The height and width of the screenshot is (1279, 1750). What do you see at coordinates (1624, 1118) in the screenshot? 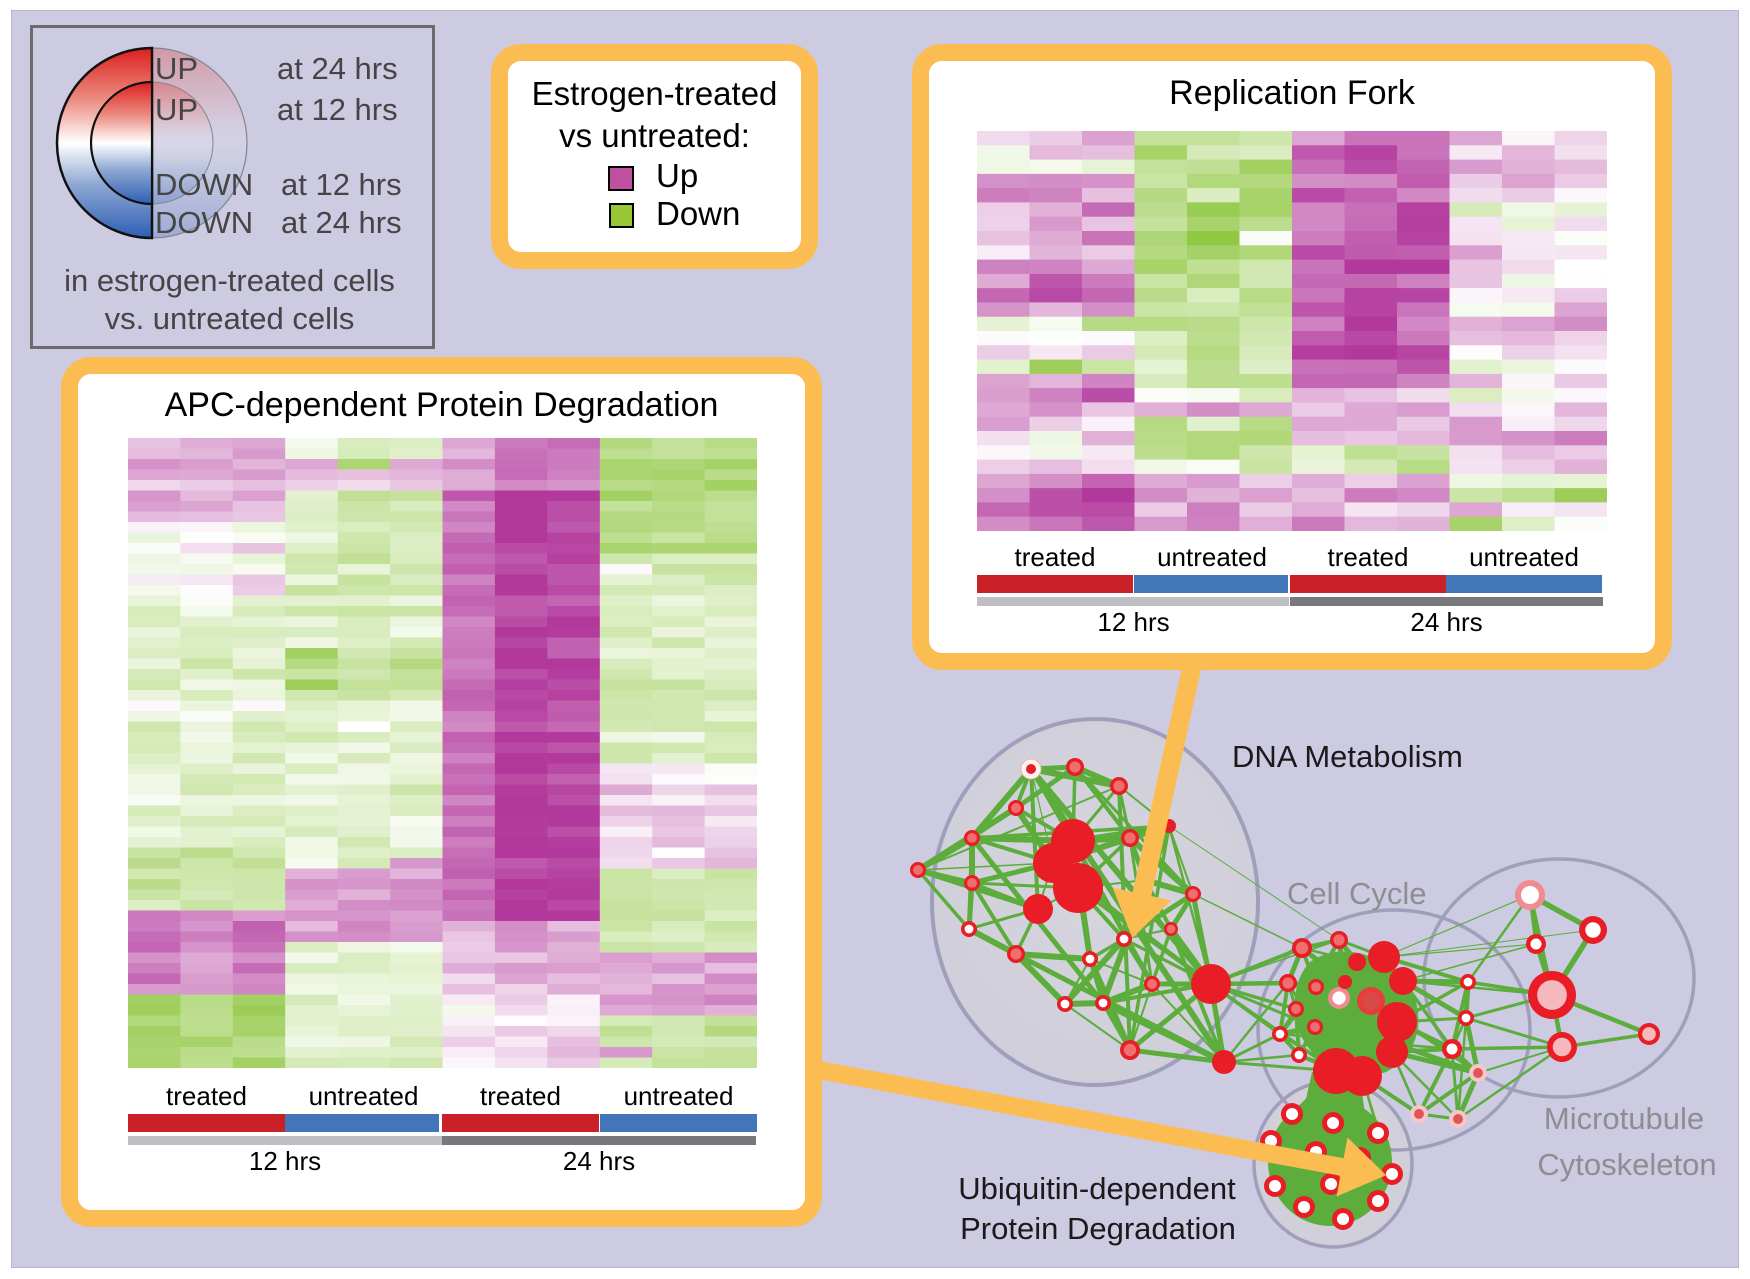
I see `svg-text: Microtubule` at bounding box center [1624, 1118].